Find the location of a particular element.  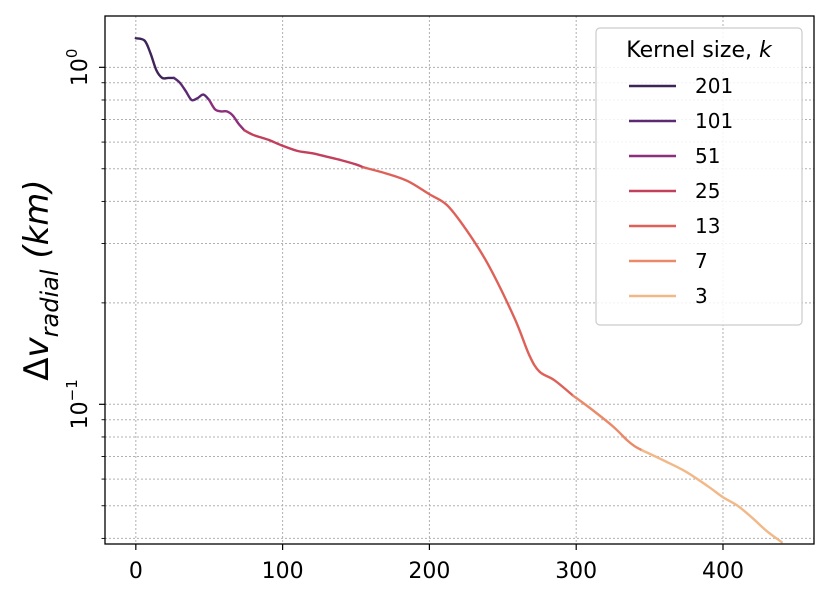

legend-label-51: 51 is located at coordinates (707, 156).